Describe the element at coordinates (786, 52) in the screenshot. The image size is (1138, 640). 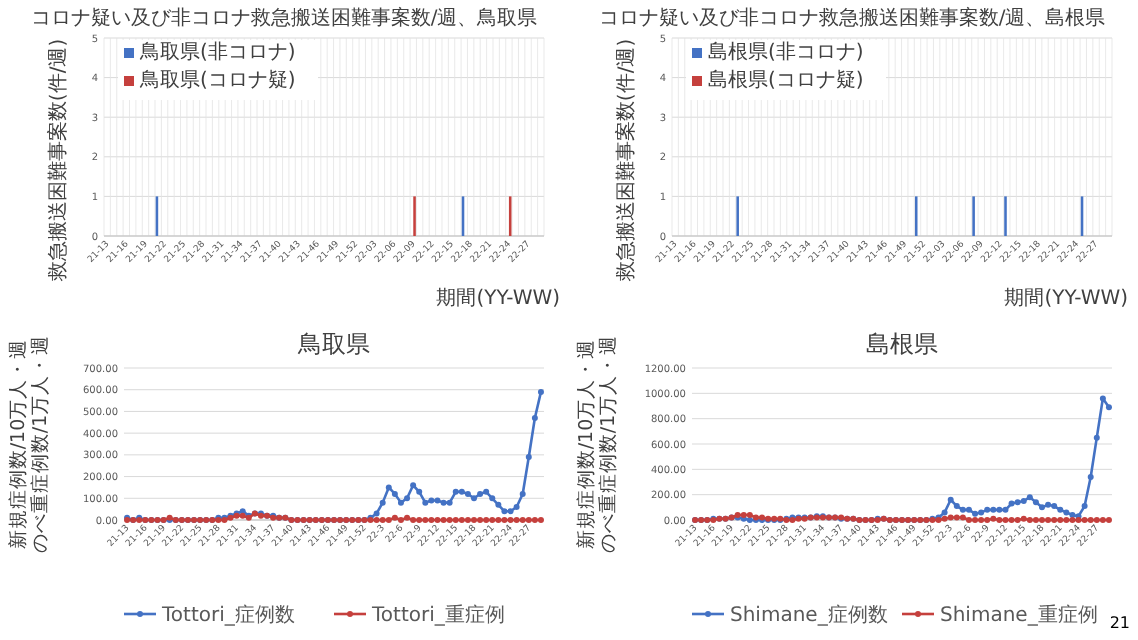
I see `legend-label: 島根県(非コロナ)` at that location.